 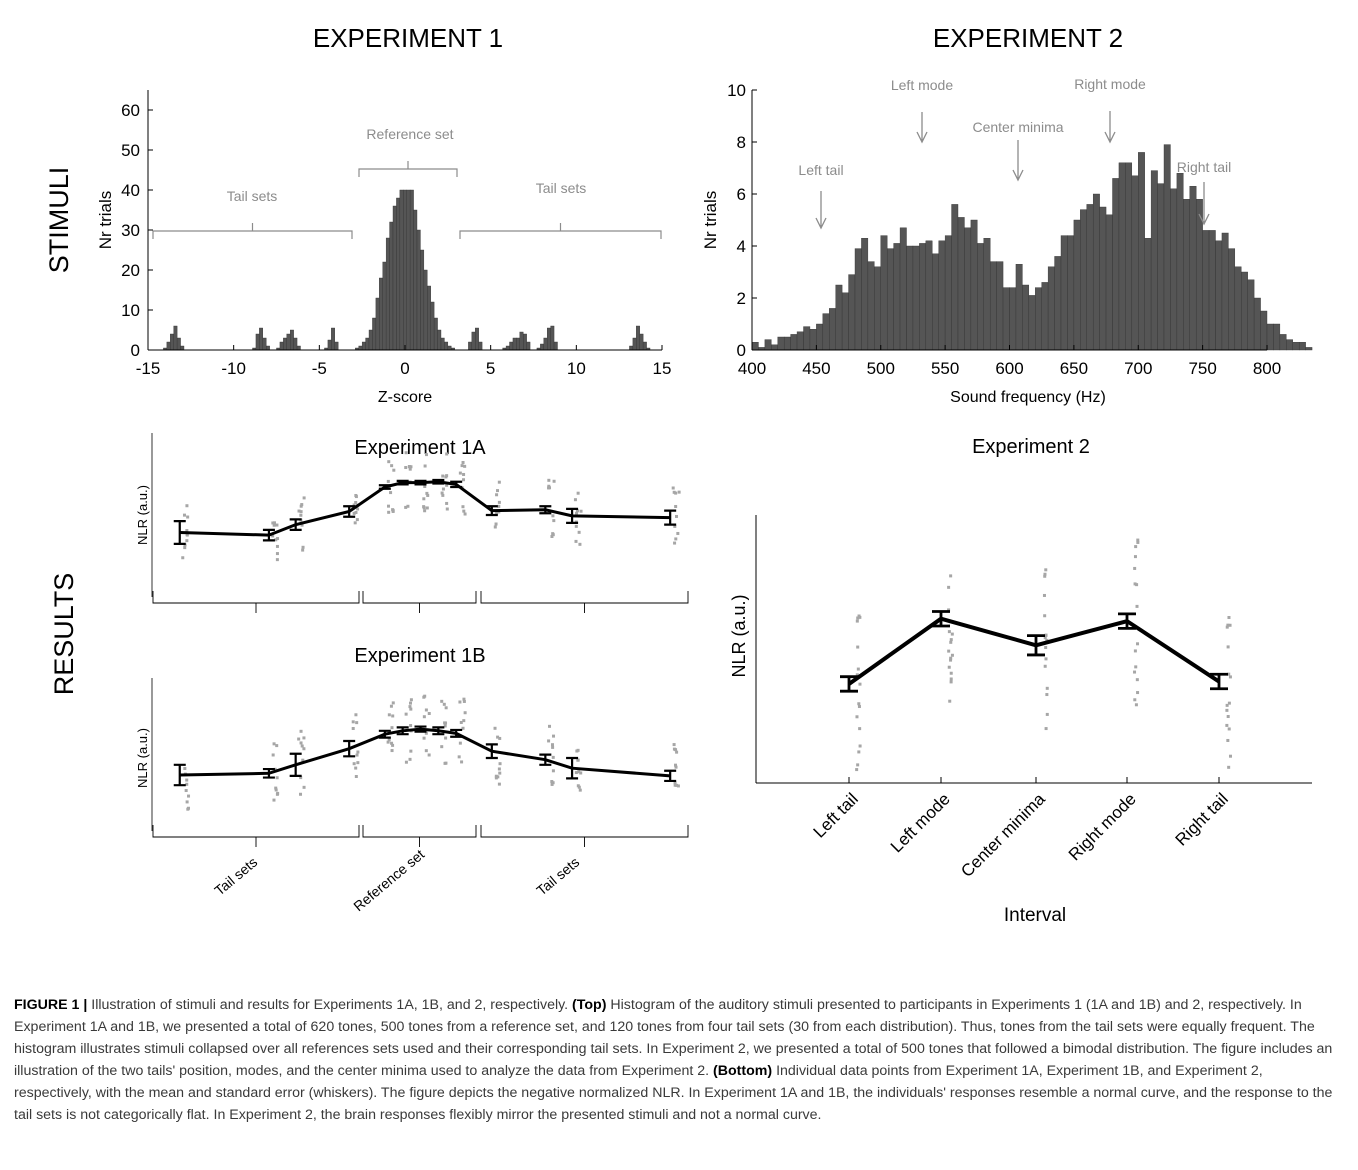 What do you see at coordinates (741, 194) in the screenshot?
I see `y-tick-label: 6` at bounding box center [741, 194].